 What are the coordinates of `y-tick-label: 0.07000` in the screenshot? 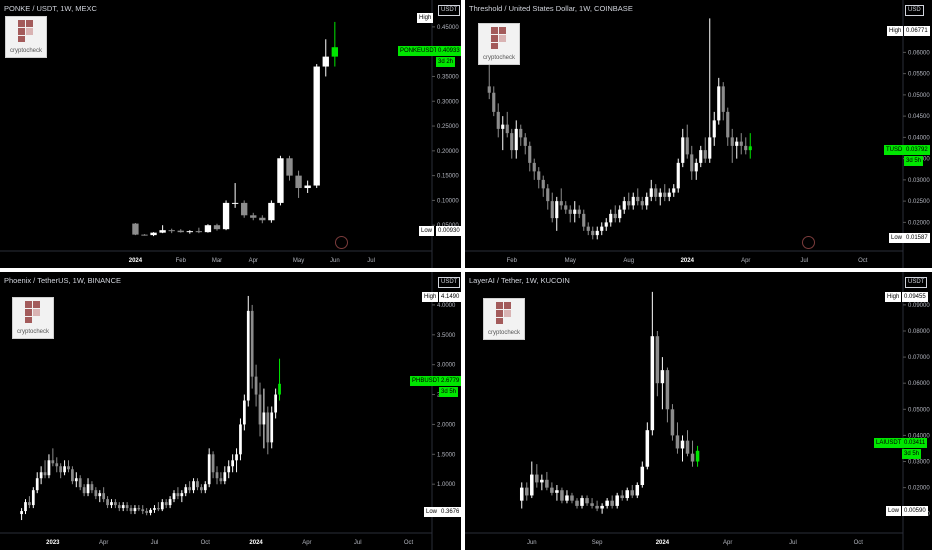 It's located at (919, 358).